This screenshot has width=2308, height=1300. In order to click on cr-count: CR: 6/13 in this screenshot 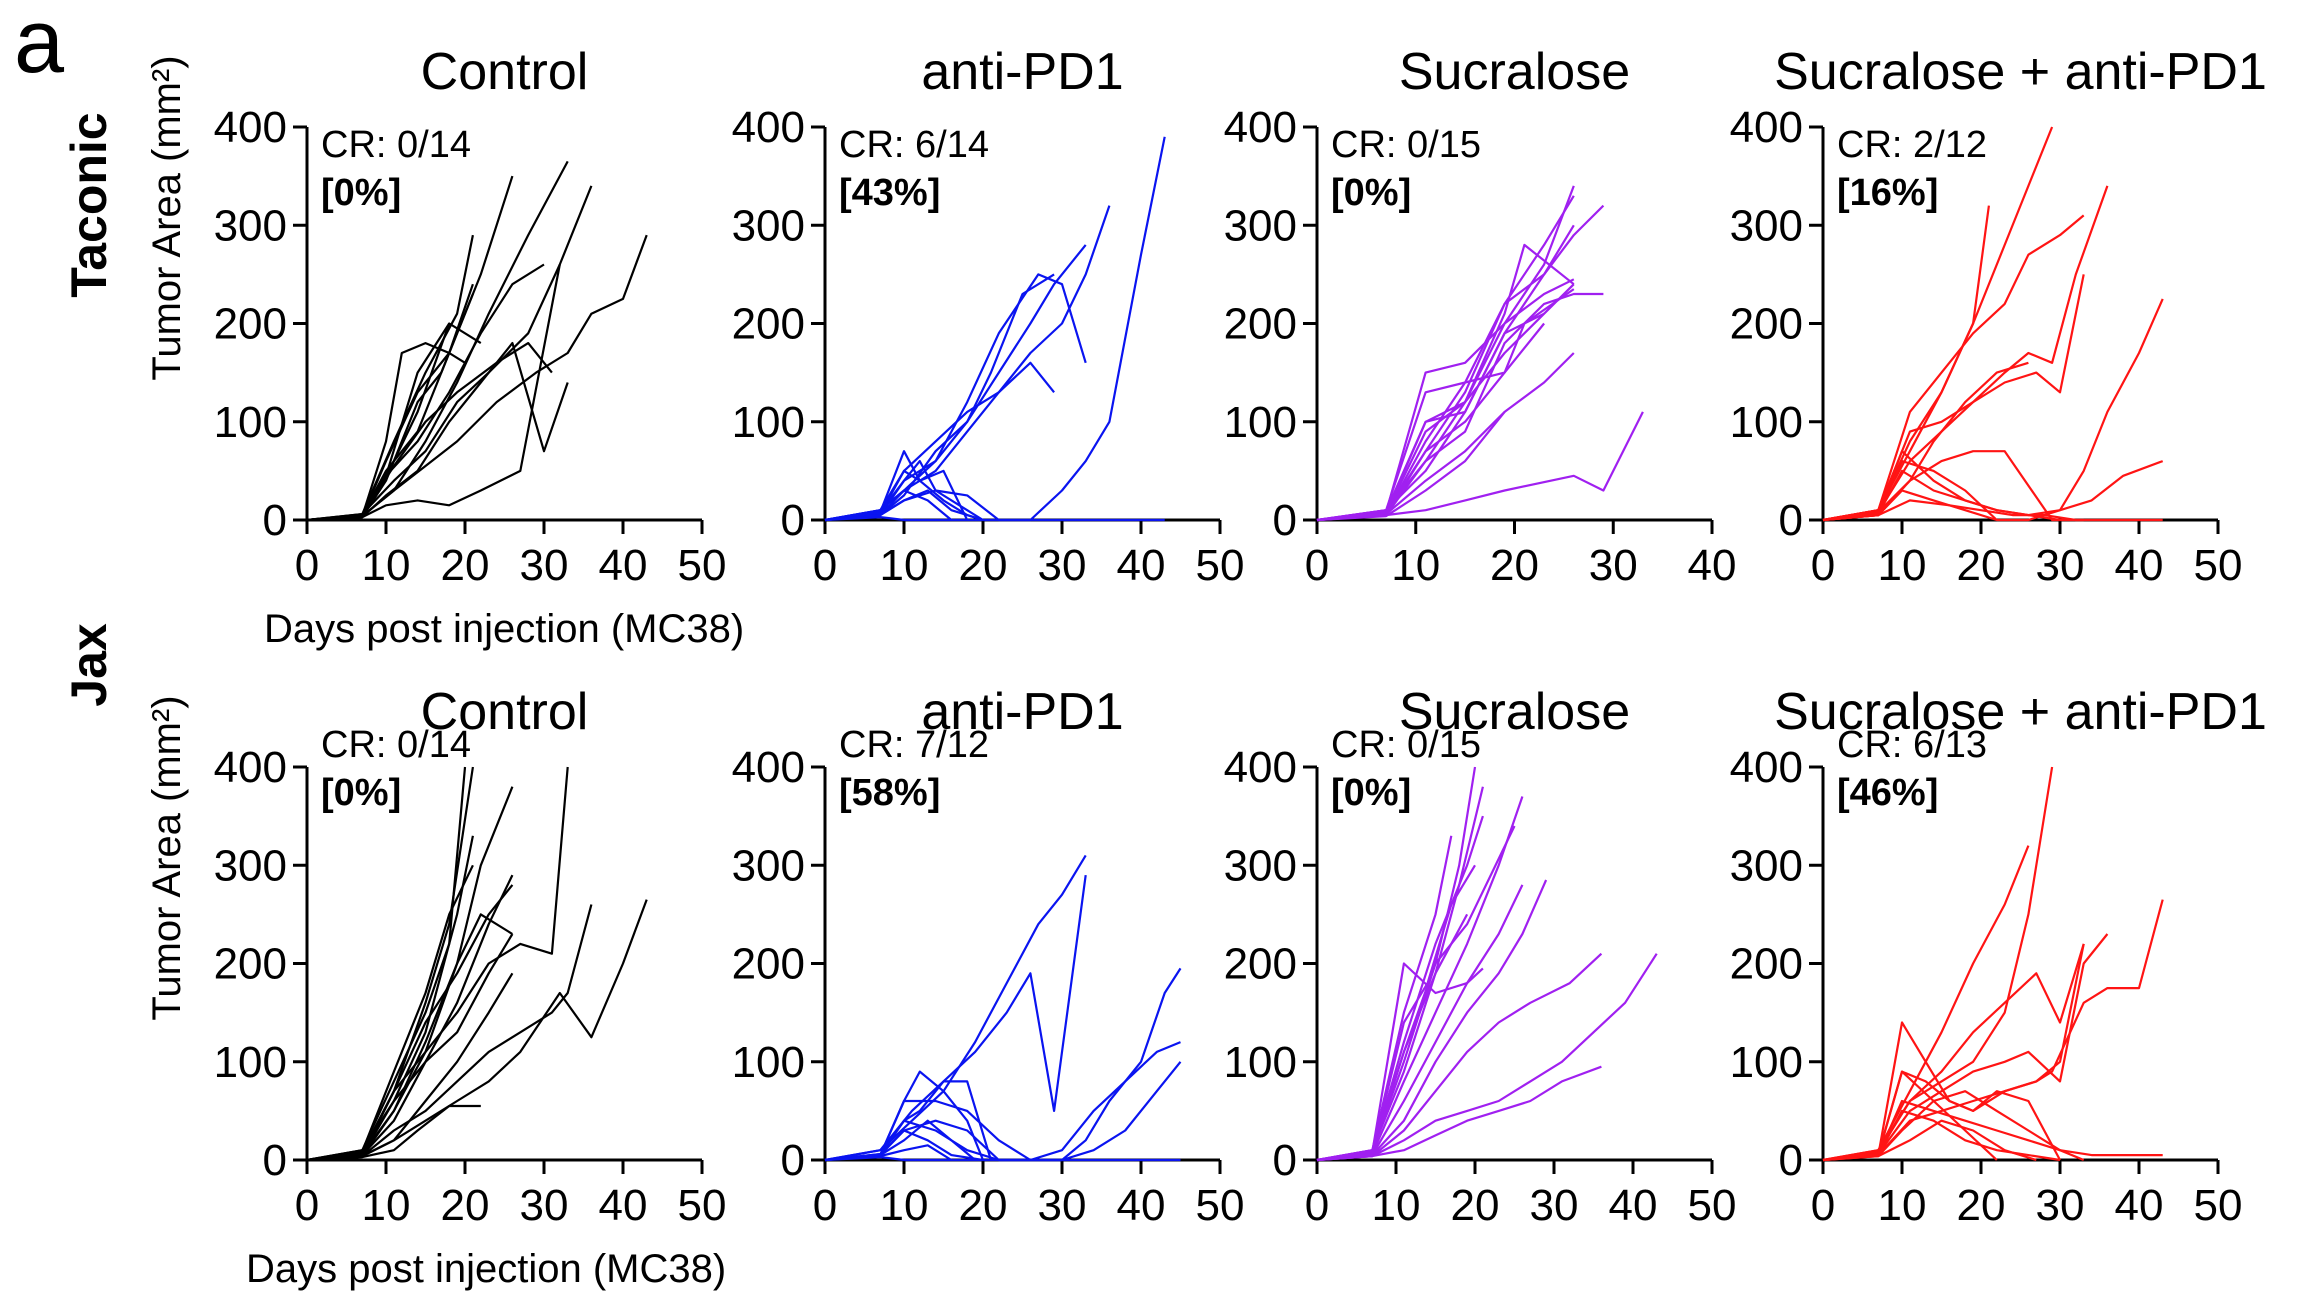, I will do `click(1912, 745)`.